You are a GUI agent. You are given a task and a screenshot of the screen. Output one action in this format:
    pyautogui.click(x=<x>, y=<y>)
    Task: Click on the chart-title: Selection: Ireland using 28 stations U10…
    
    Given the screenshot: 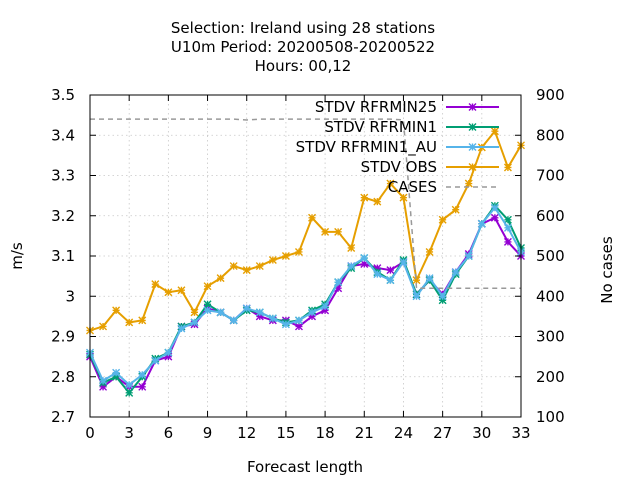 What is the action you would take?
    pyautogui.click(x=303, y=47)
    